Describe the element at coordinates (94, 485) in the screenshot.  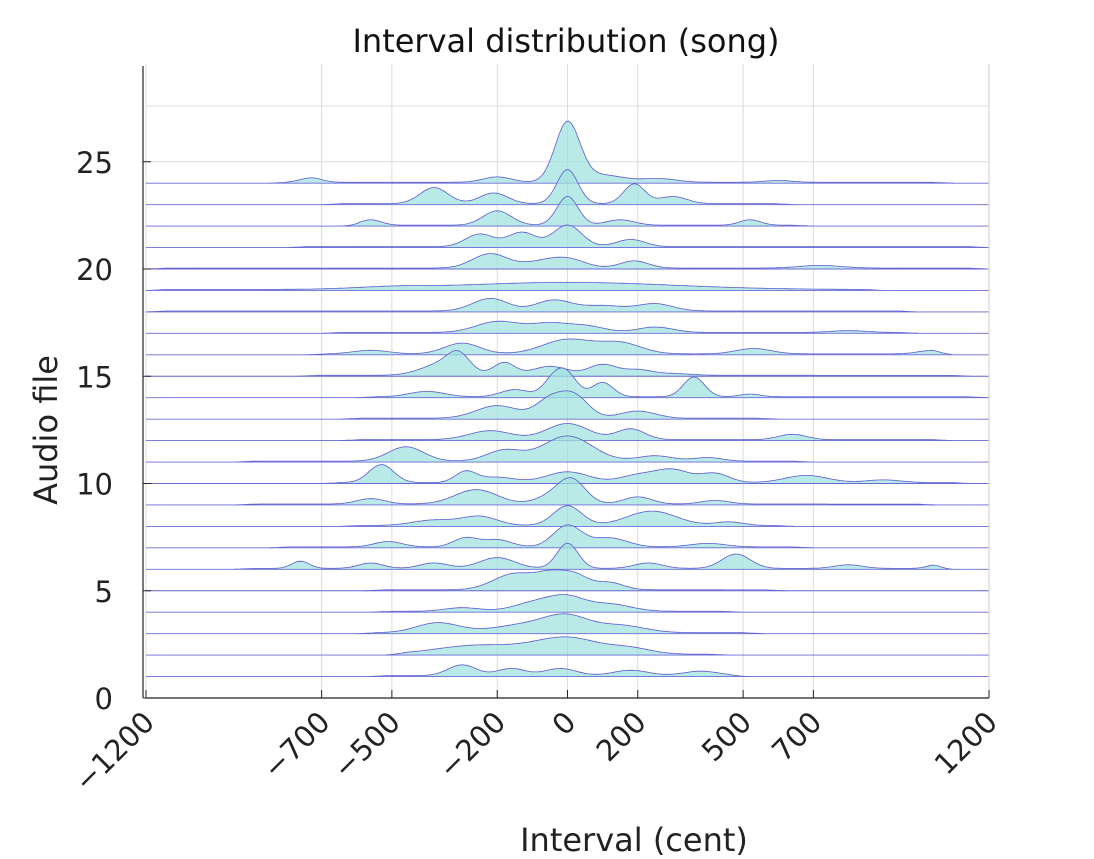
I see `y-tick-label: 10` at that location.